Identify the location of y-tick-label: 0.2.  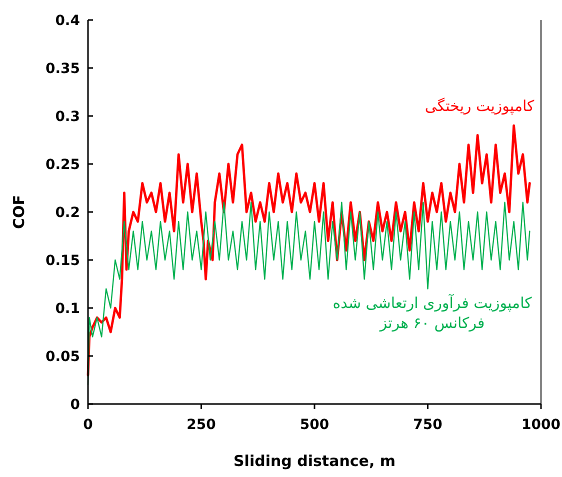
(67, 213).